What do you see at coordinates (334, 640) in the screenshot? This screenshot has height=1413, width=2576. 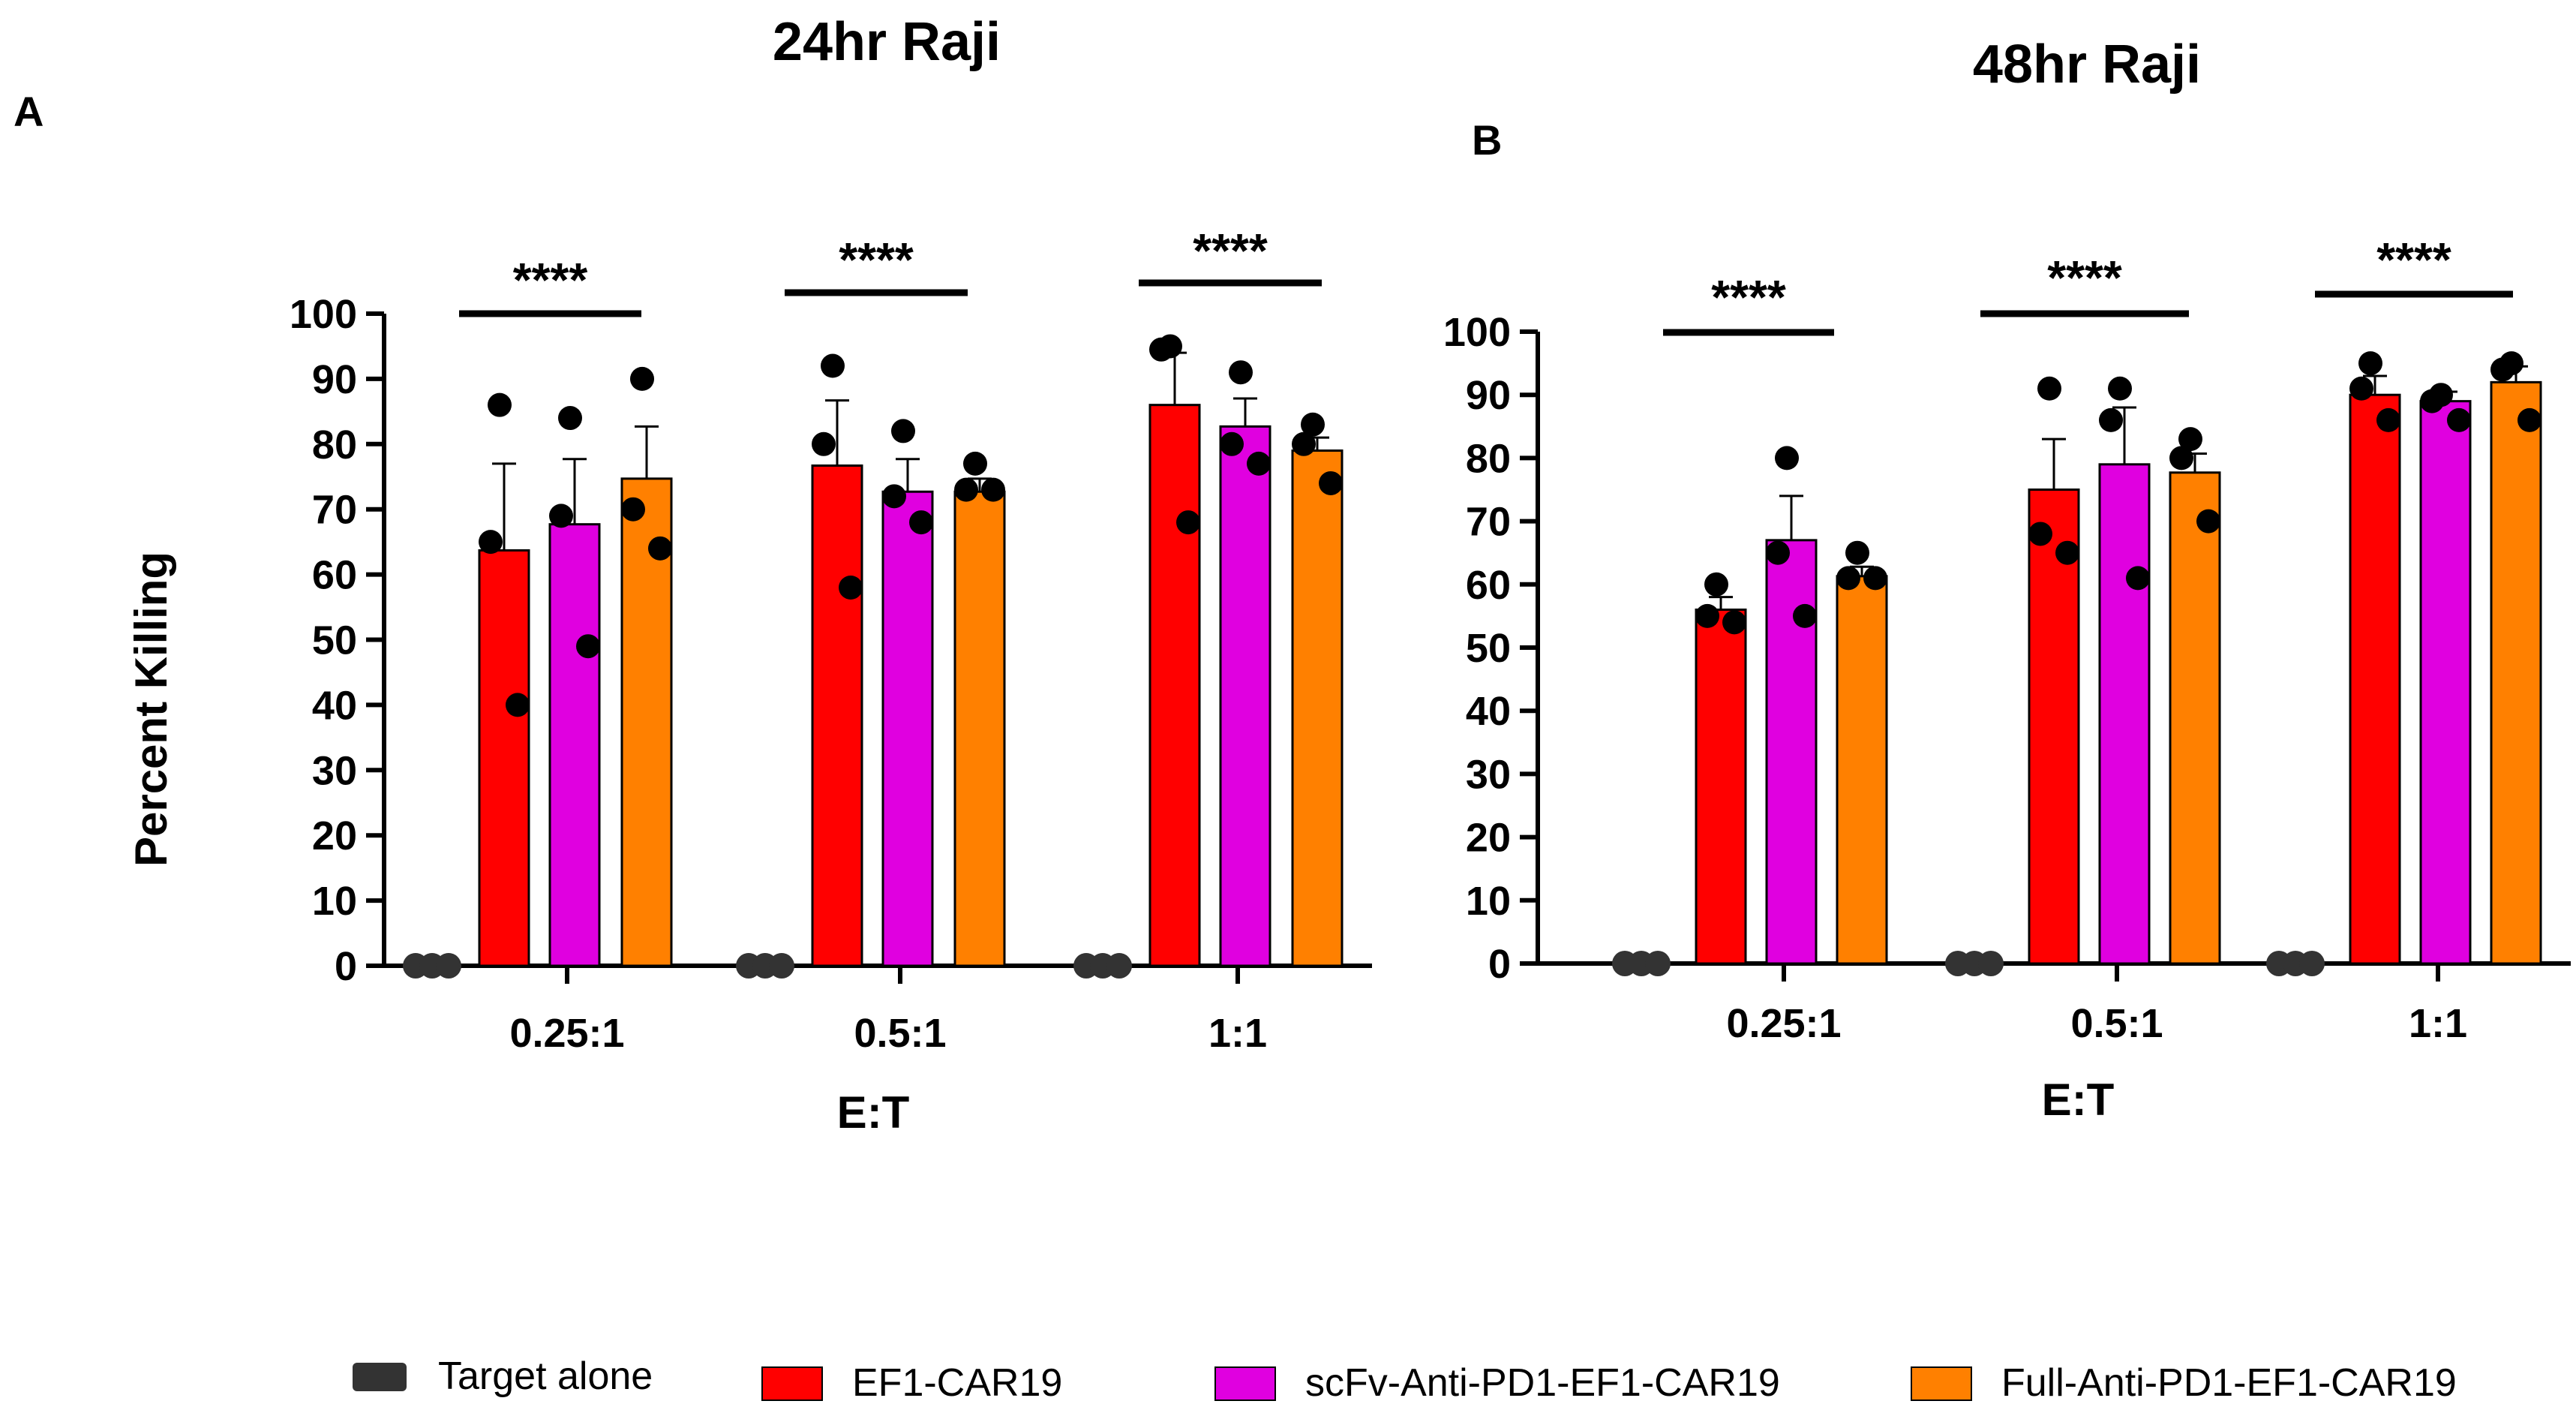 I see `panel-a-y-tick-label: 50` at bounding box center [334, 640].